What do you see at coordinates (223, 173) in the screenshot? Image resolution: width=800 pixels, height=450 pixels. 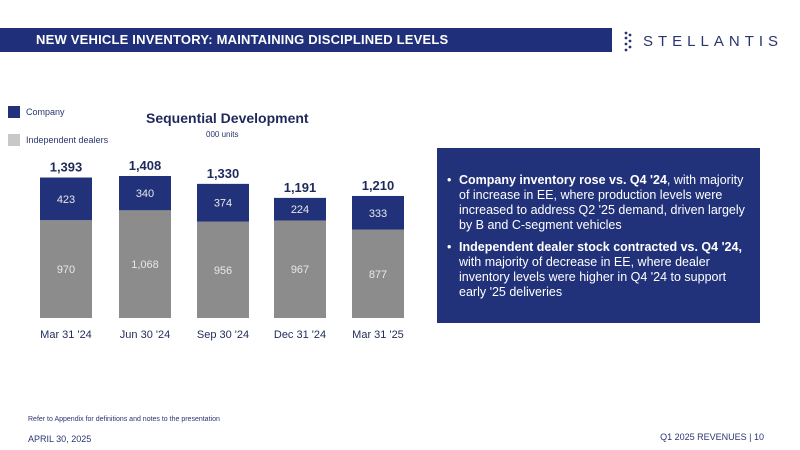 I see `total-label: 1,330` at bounding box center [223, 173].